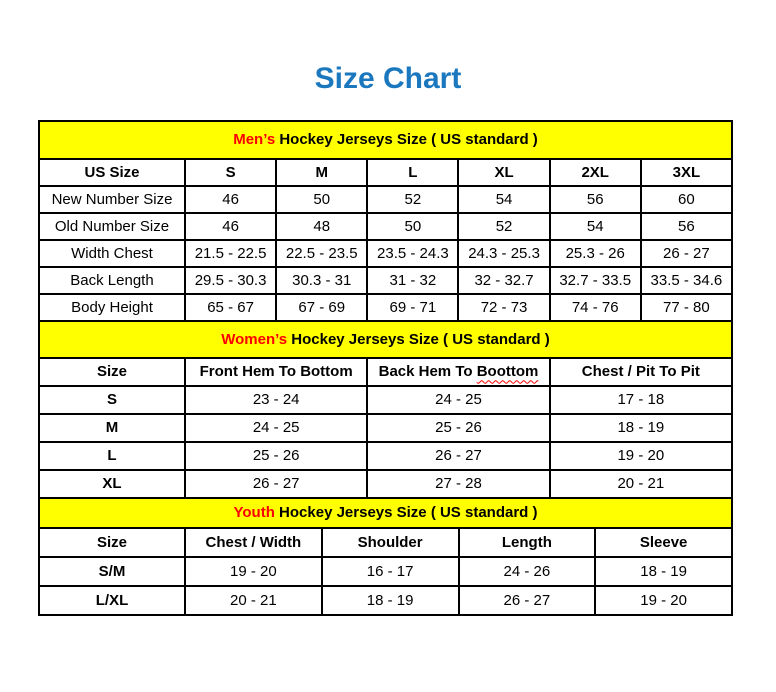  Describe the element at coordinates (390, 542) in the screenshot. I see `youth-column-header: Shoulder` at that location.